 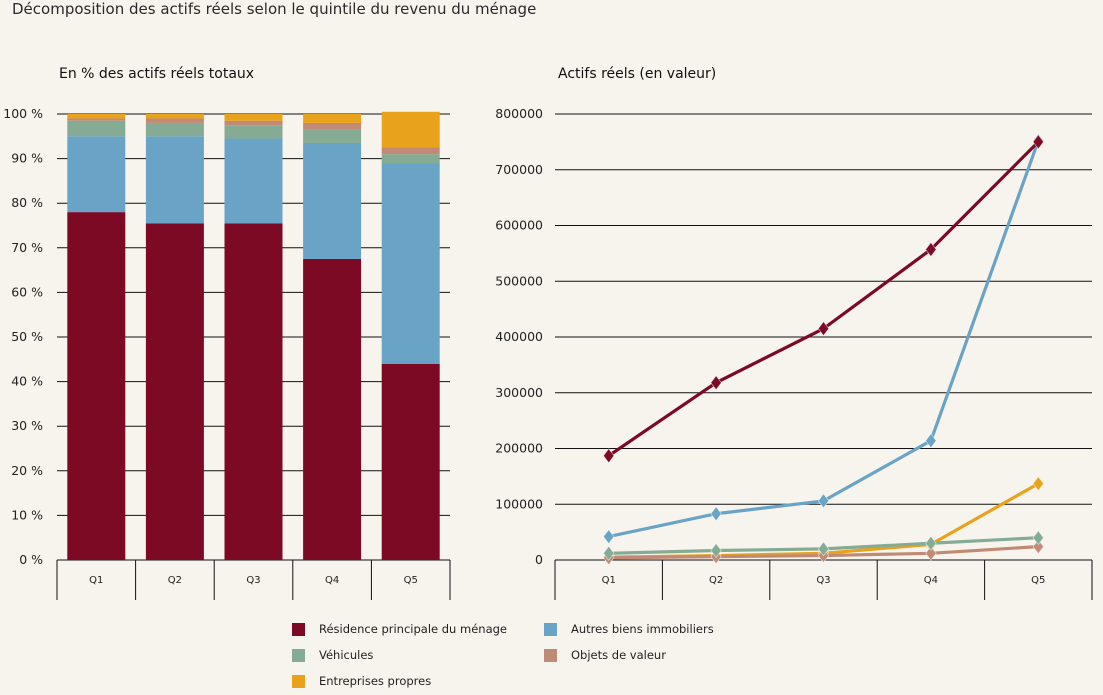 I want to click on legend-swatch-residence, so click(x=298, y=629).